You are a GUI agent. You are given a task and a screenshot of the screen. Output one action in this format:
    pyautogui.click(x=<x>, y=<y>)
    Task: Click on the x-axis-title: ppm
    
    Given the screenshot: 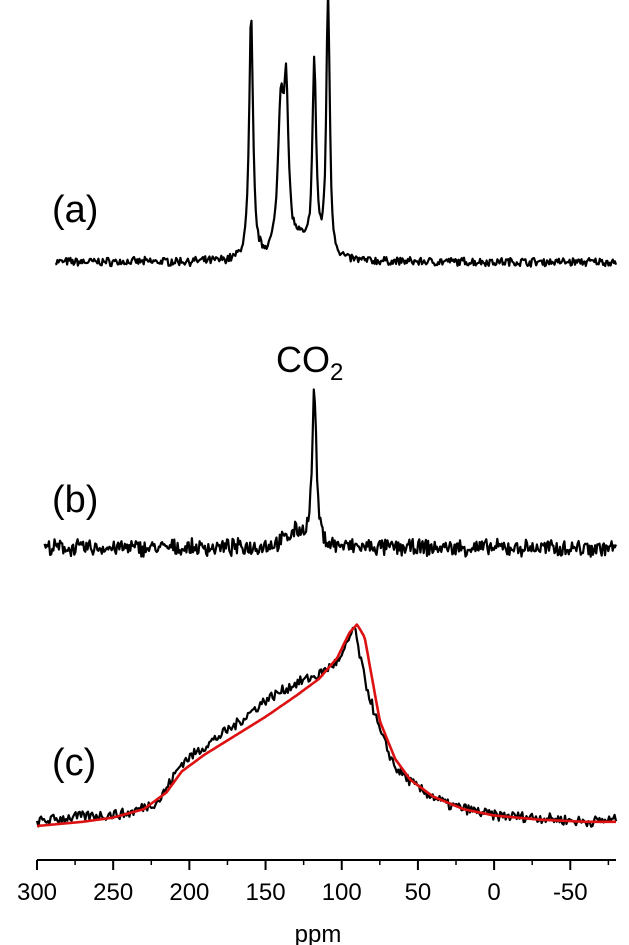 What is the action you would take?
    pyautogui.click(x=318, y=933)
    